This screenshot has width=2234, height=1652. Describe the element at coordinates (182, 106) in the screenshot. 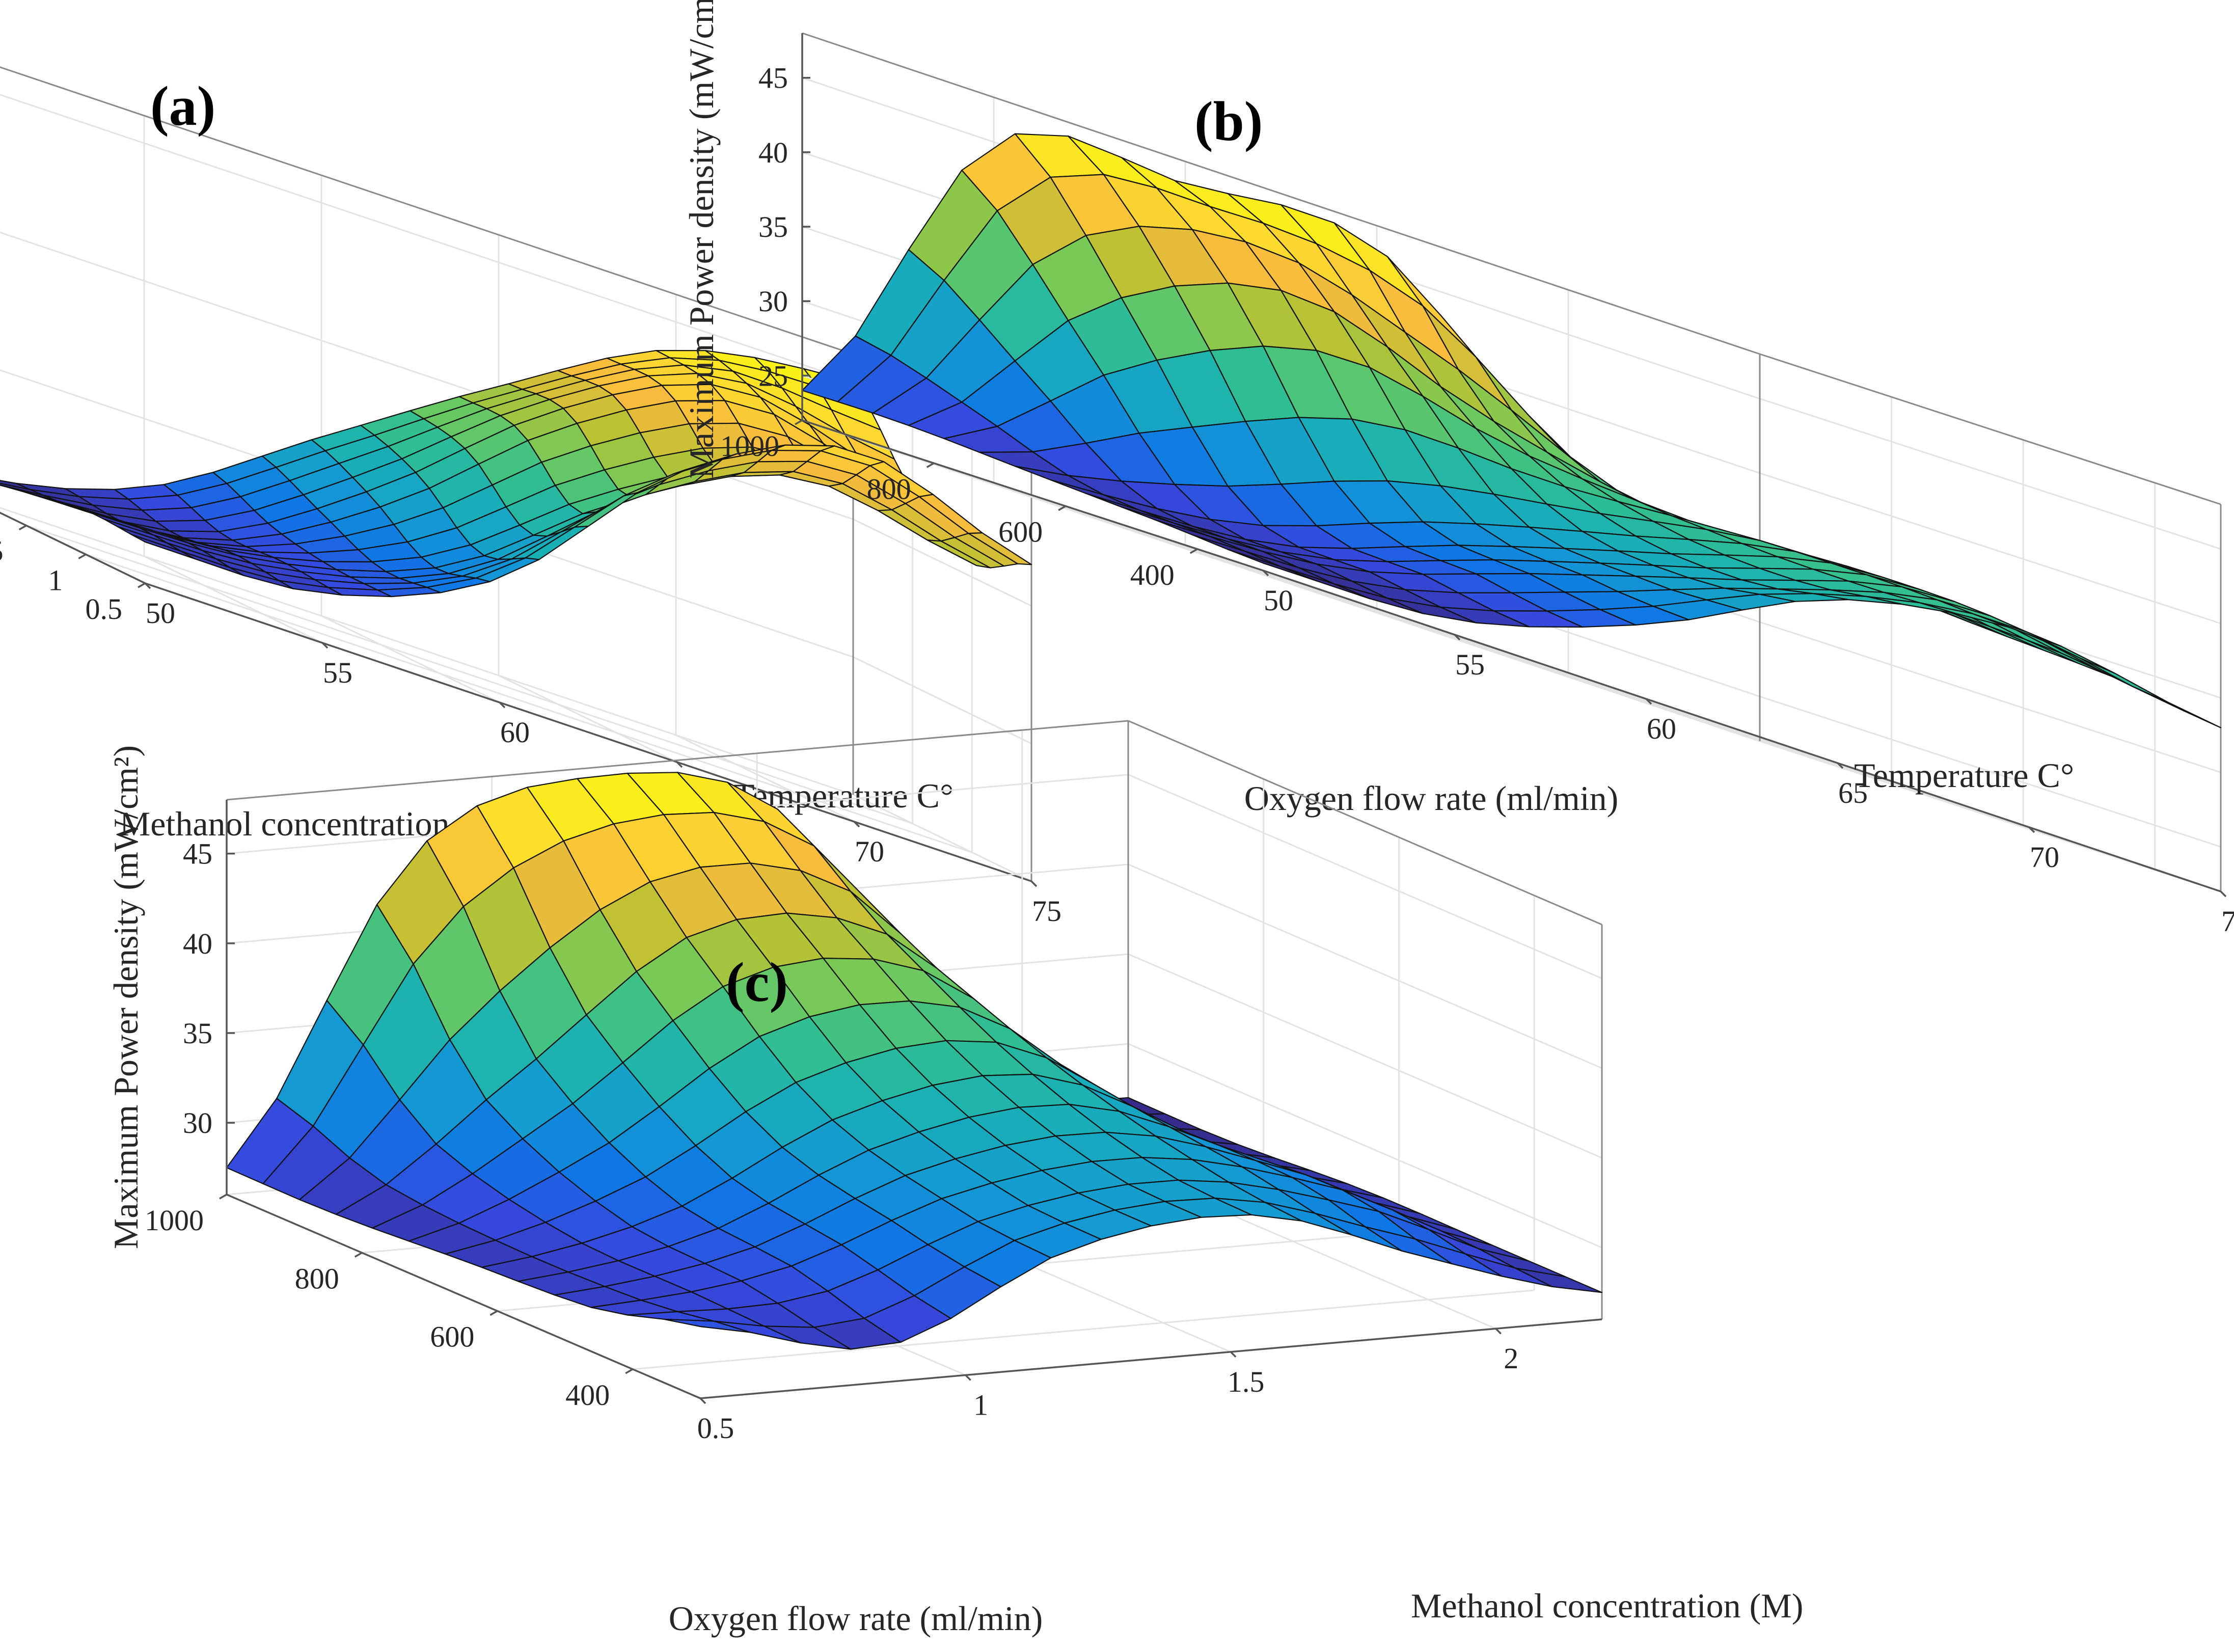

I see `panel-label: (a)` at that location.